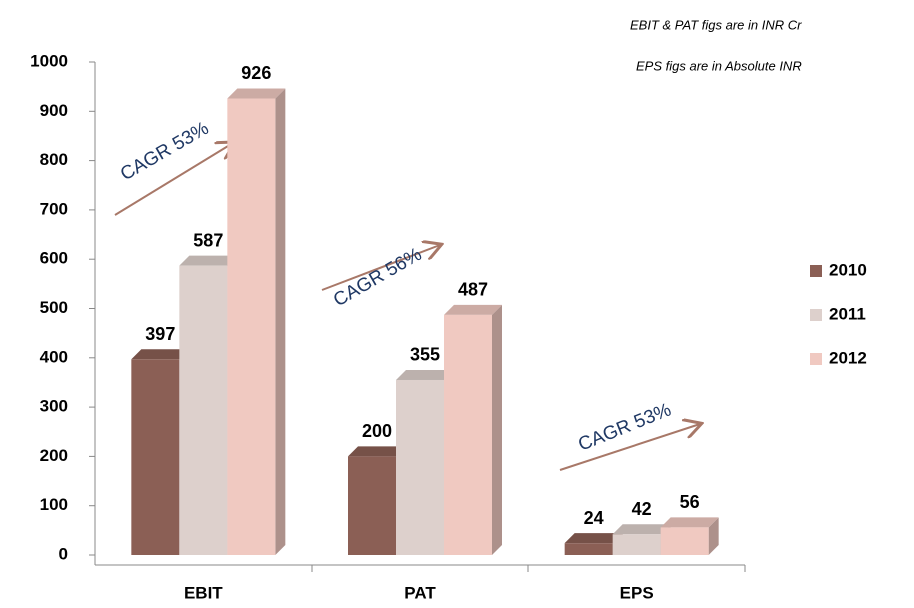  What do you see at coordinates (54, 307) in the screenshot?
I see `y-tick-label: 500` at bounding box center [54, 307].